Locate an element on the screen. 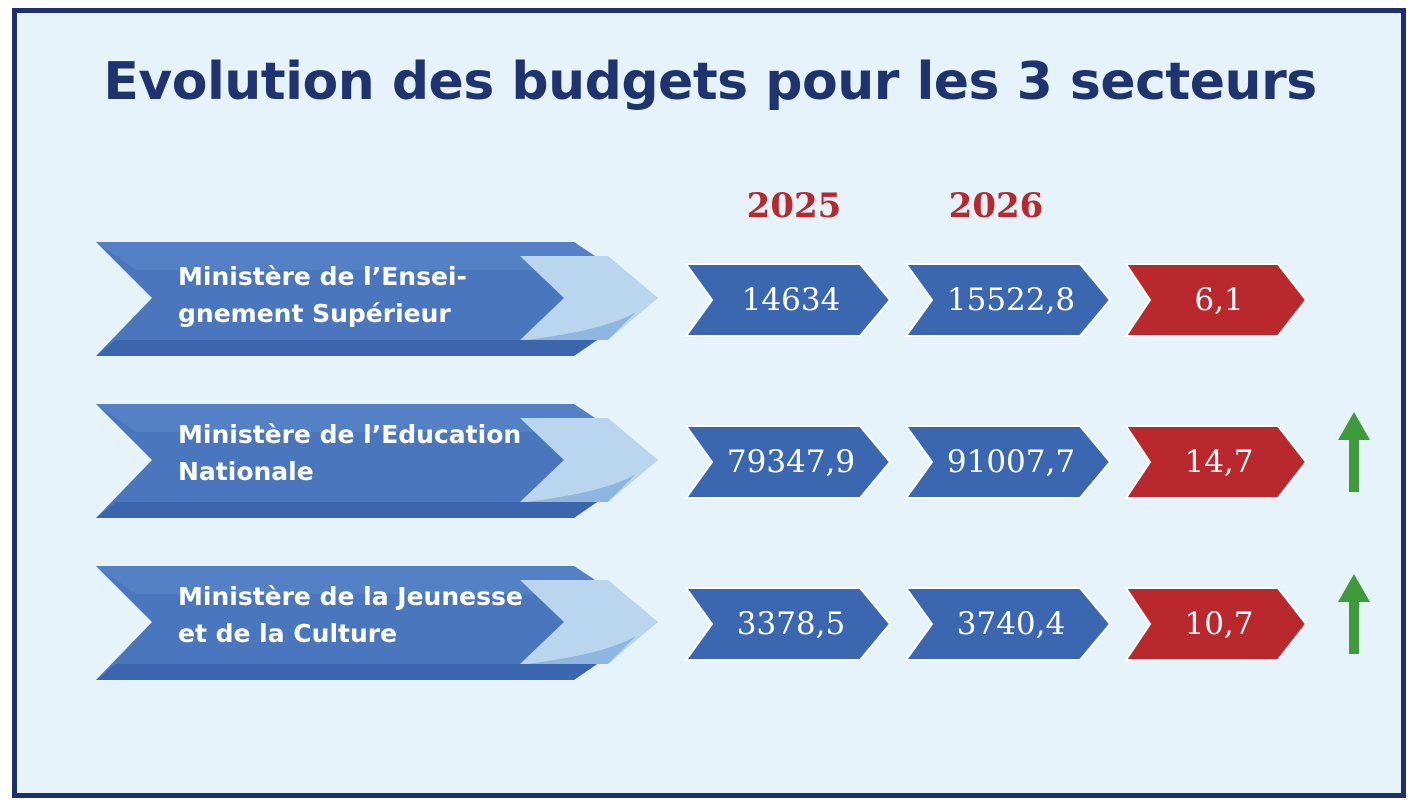  ministry-name-line-2: gnement Supérieur is located at coordinates (314, 313).